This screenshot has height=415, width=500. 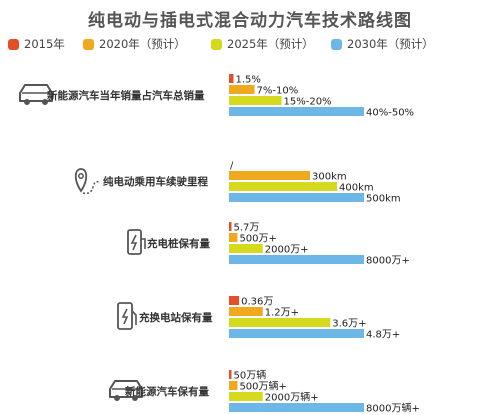 What do you see at coordinates (257, 302) in the screenshot?
I see `data-label: 0.36万` at bounding box center [257, 302].